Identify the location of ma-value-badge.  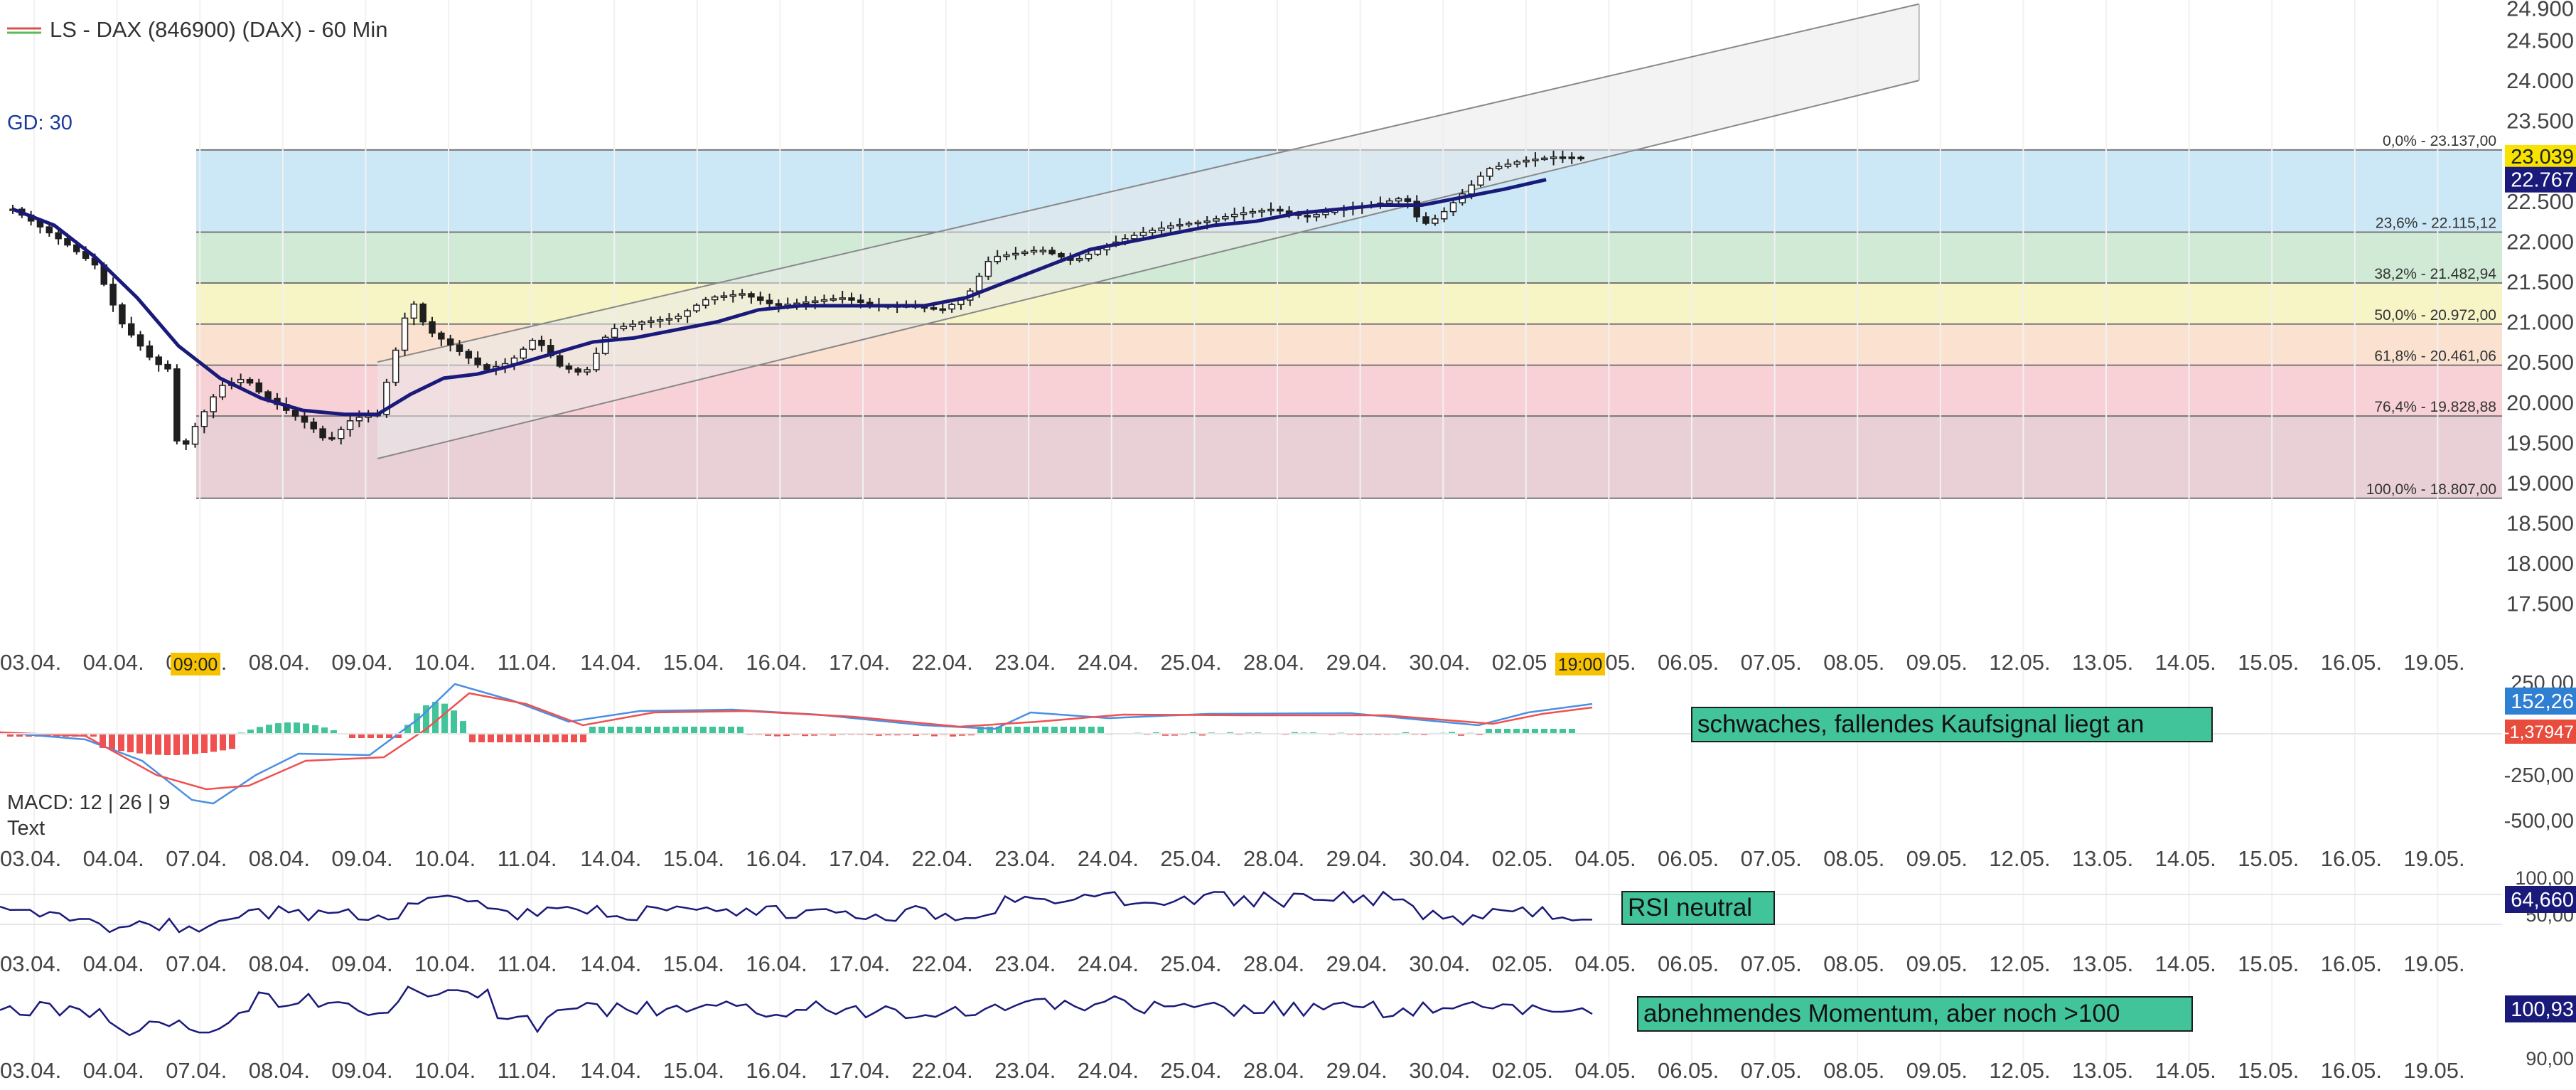
(2540, 179).